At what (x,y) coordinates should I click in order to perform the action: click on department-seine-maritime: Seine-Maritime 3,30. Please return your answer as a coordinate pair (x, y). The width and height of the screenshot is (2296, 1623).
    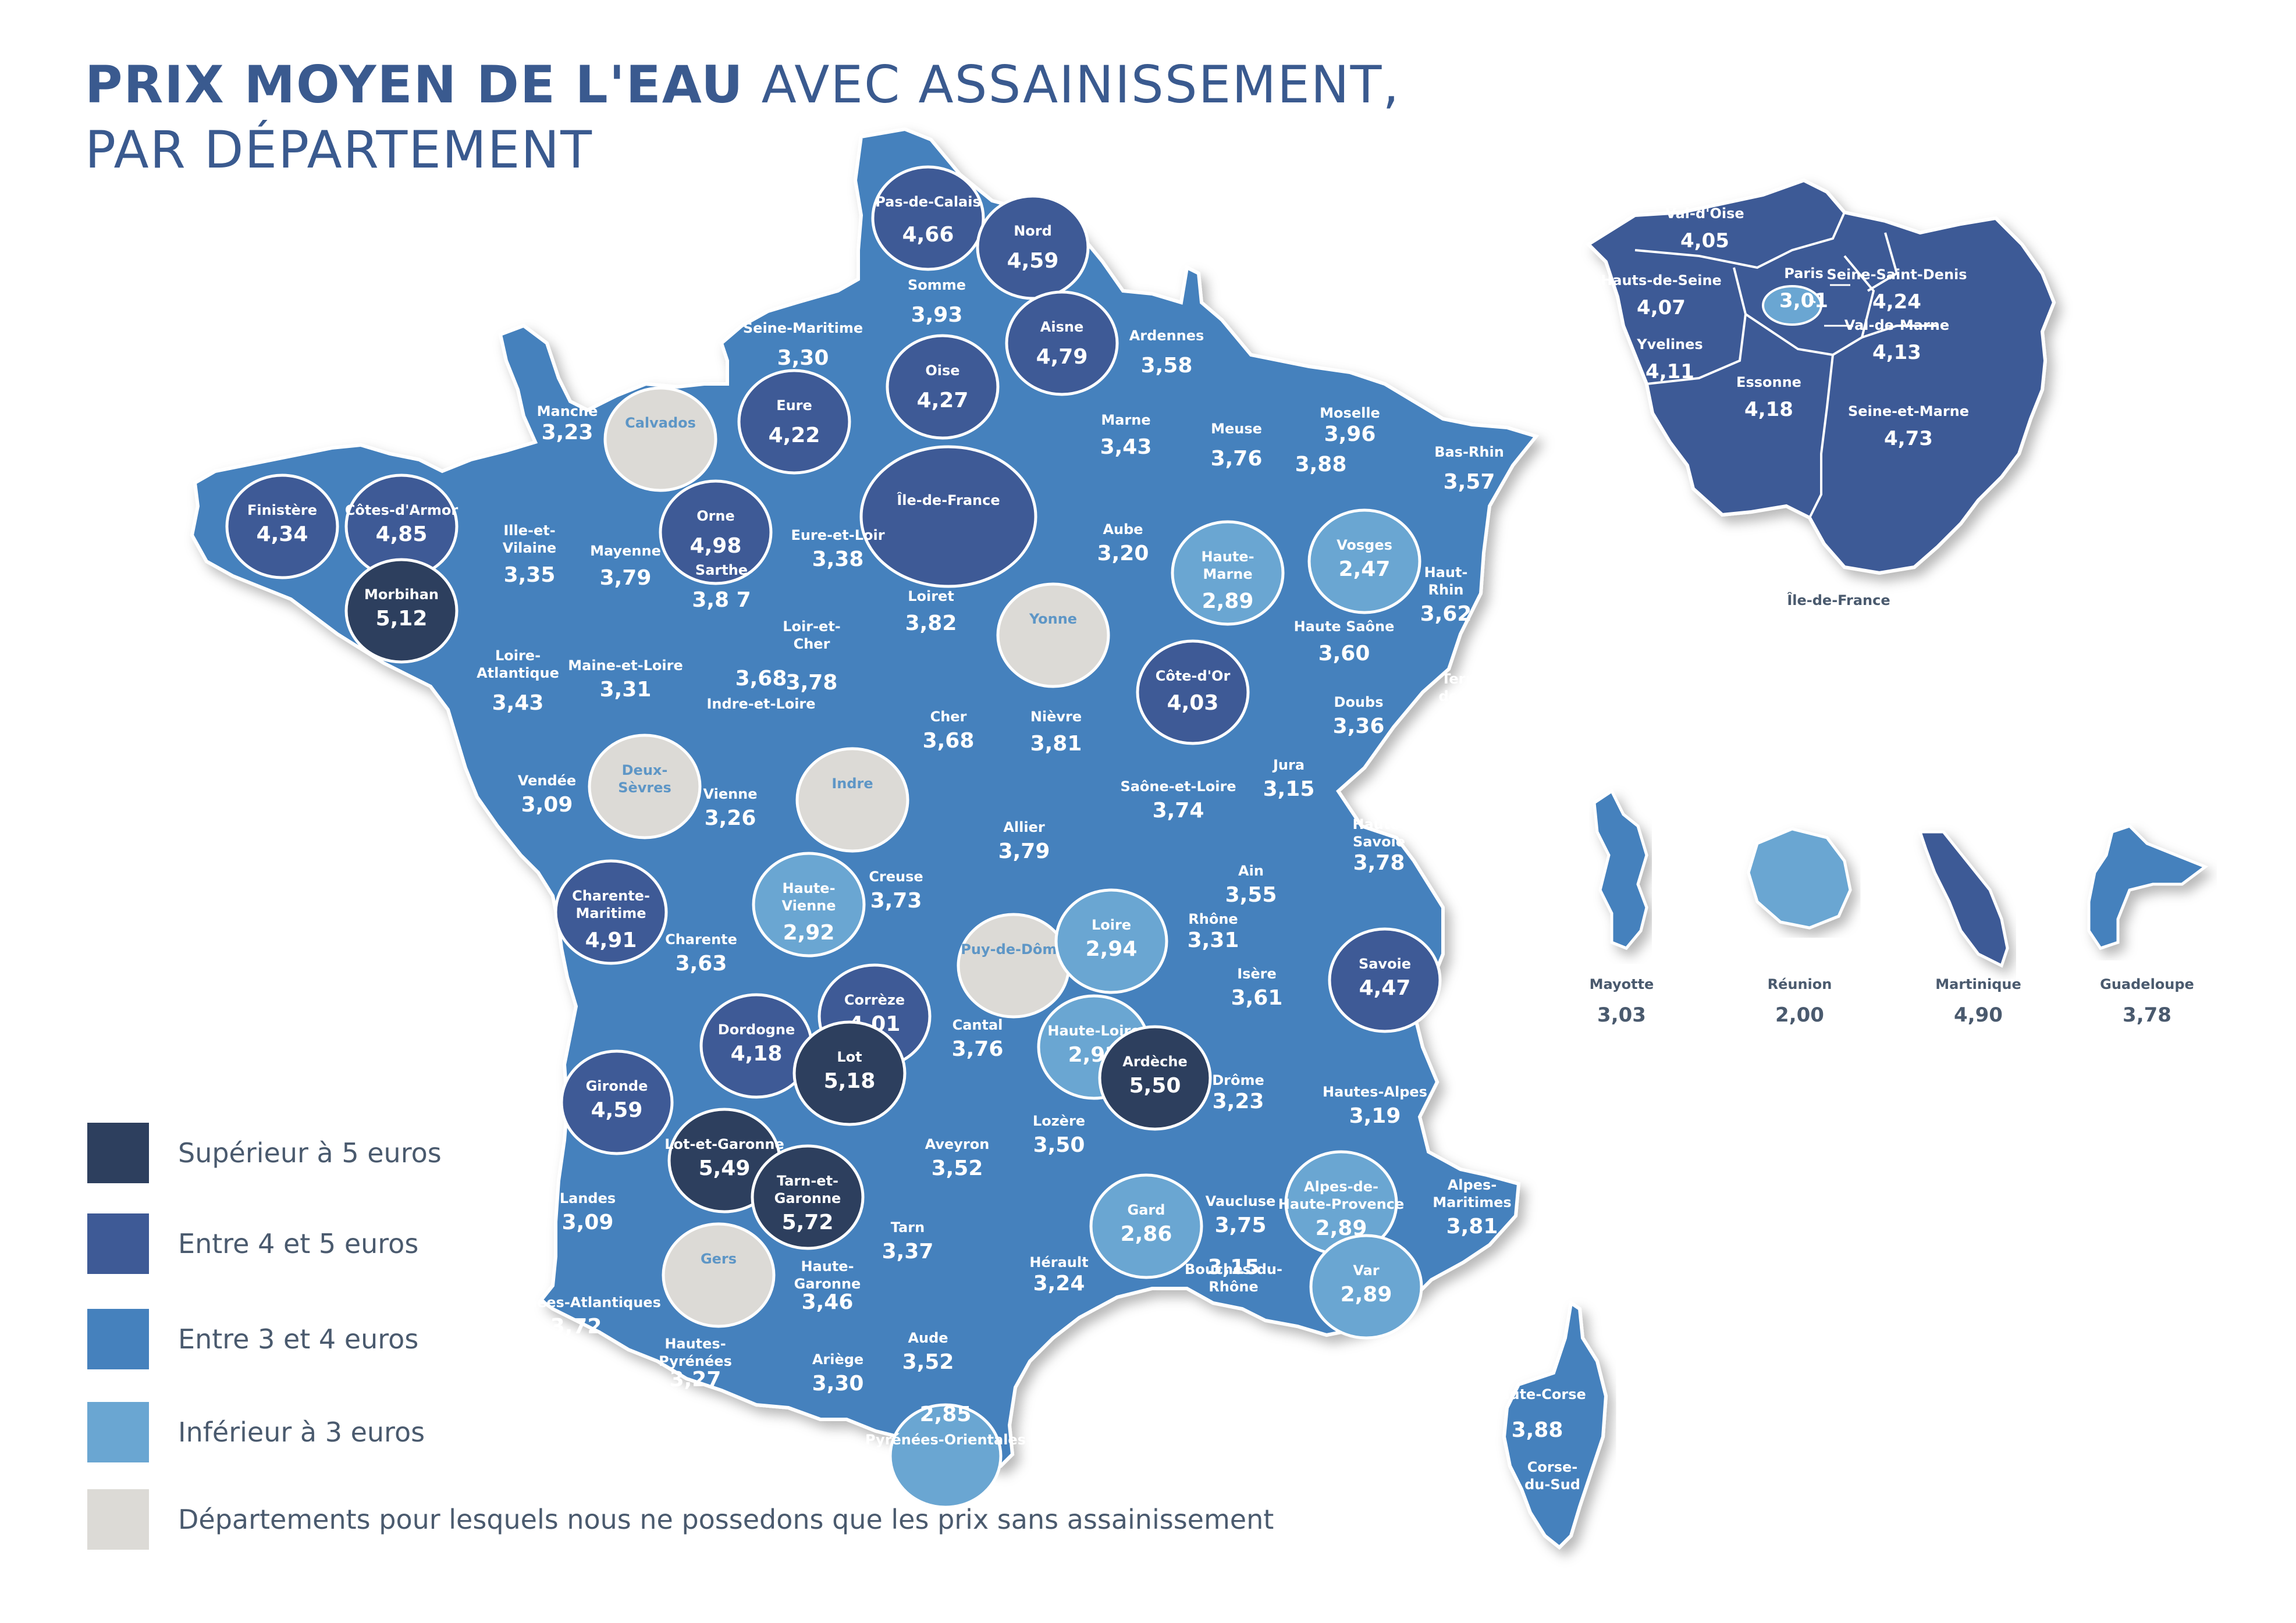
    Looking at the image, I should click on (803, 345).